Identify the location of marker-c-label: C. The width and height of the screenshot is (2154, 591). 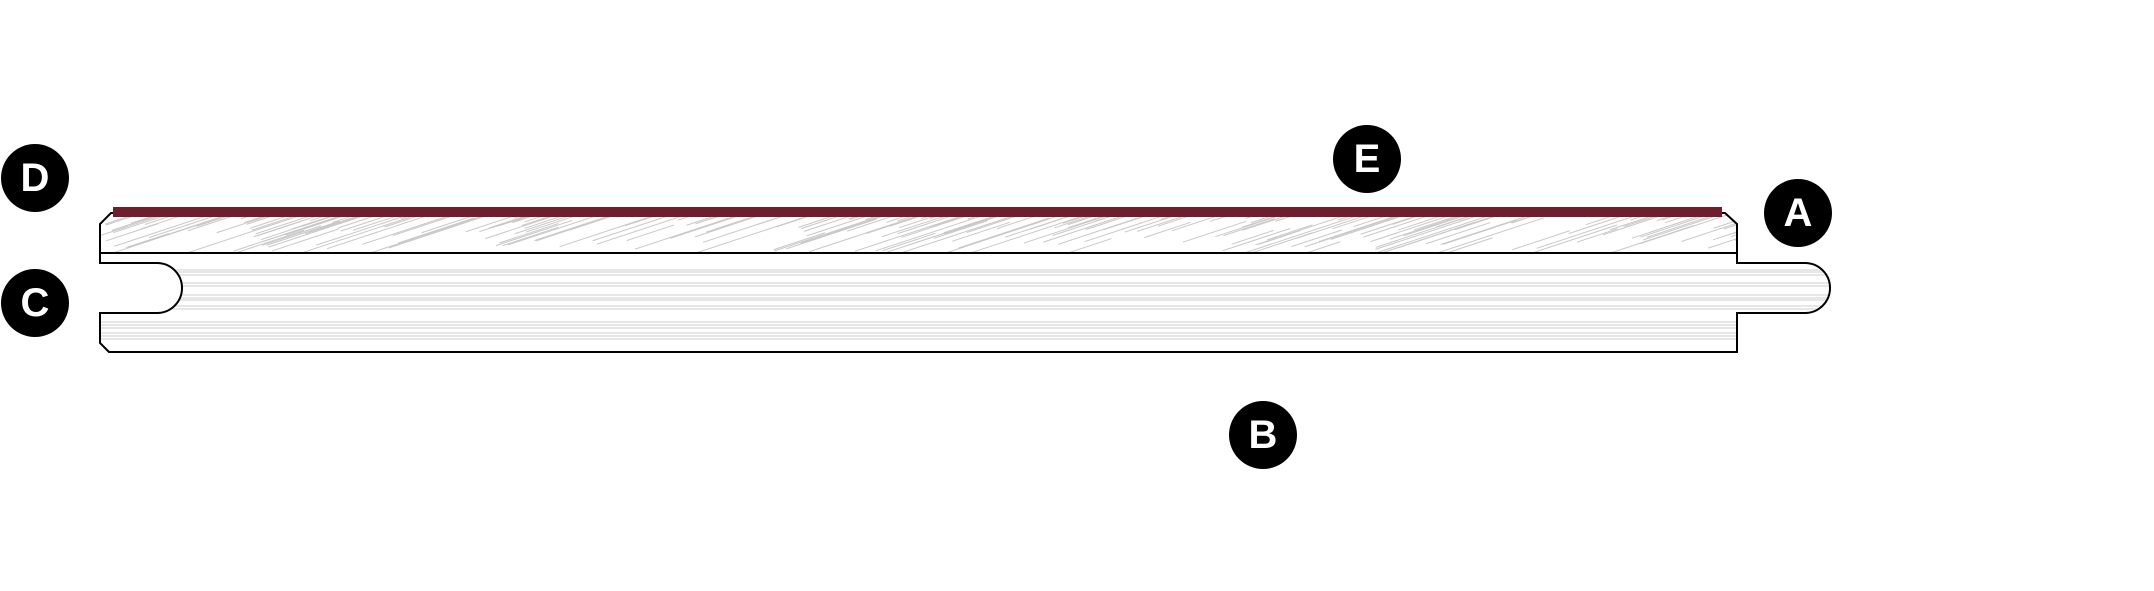
(35, 303).